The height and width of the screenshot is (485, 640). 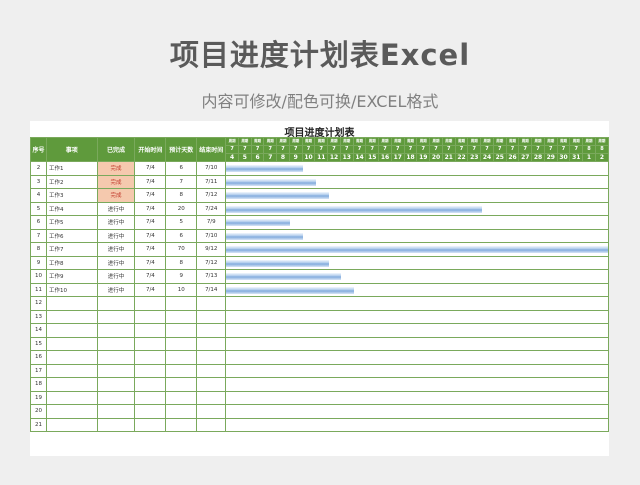 What do you see at coordinates (71, 249) in the screenshot?
I see `cell-item: 工作7` at bounding box center [71, 249].